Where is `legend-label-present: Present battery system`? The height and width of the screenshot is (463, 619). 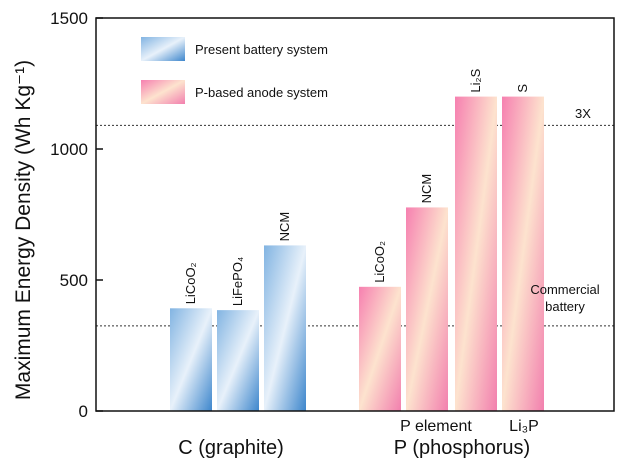
legend-label-present: Present battery system is located at coordinates (261, 49).